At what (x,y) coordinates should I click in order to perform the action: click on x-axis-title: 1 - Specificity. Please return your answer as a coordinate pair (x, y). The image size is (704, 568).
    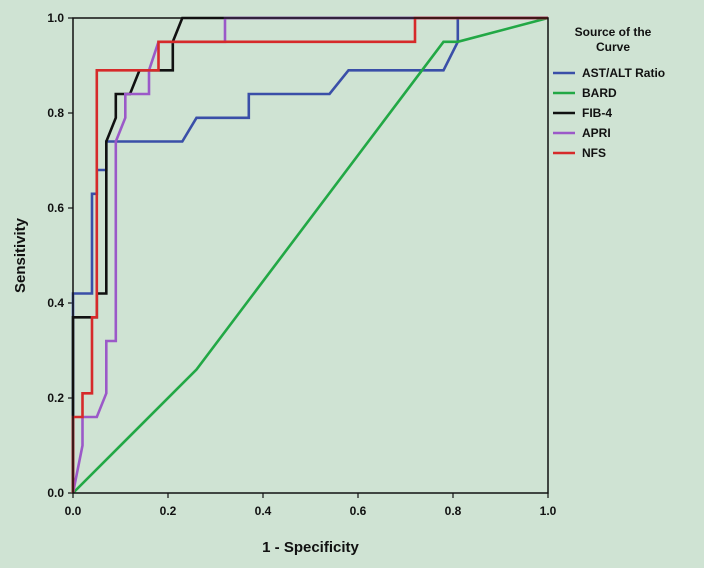
    Looking at the image, I should click on (310, 547).